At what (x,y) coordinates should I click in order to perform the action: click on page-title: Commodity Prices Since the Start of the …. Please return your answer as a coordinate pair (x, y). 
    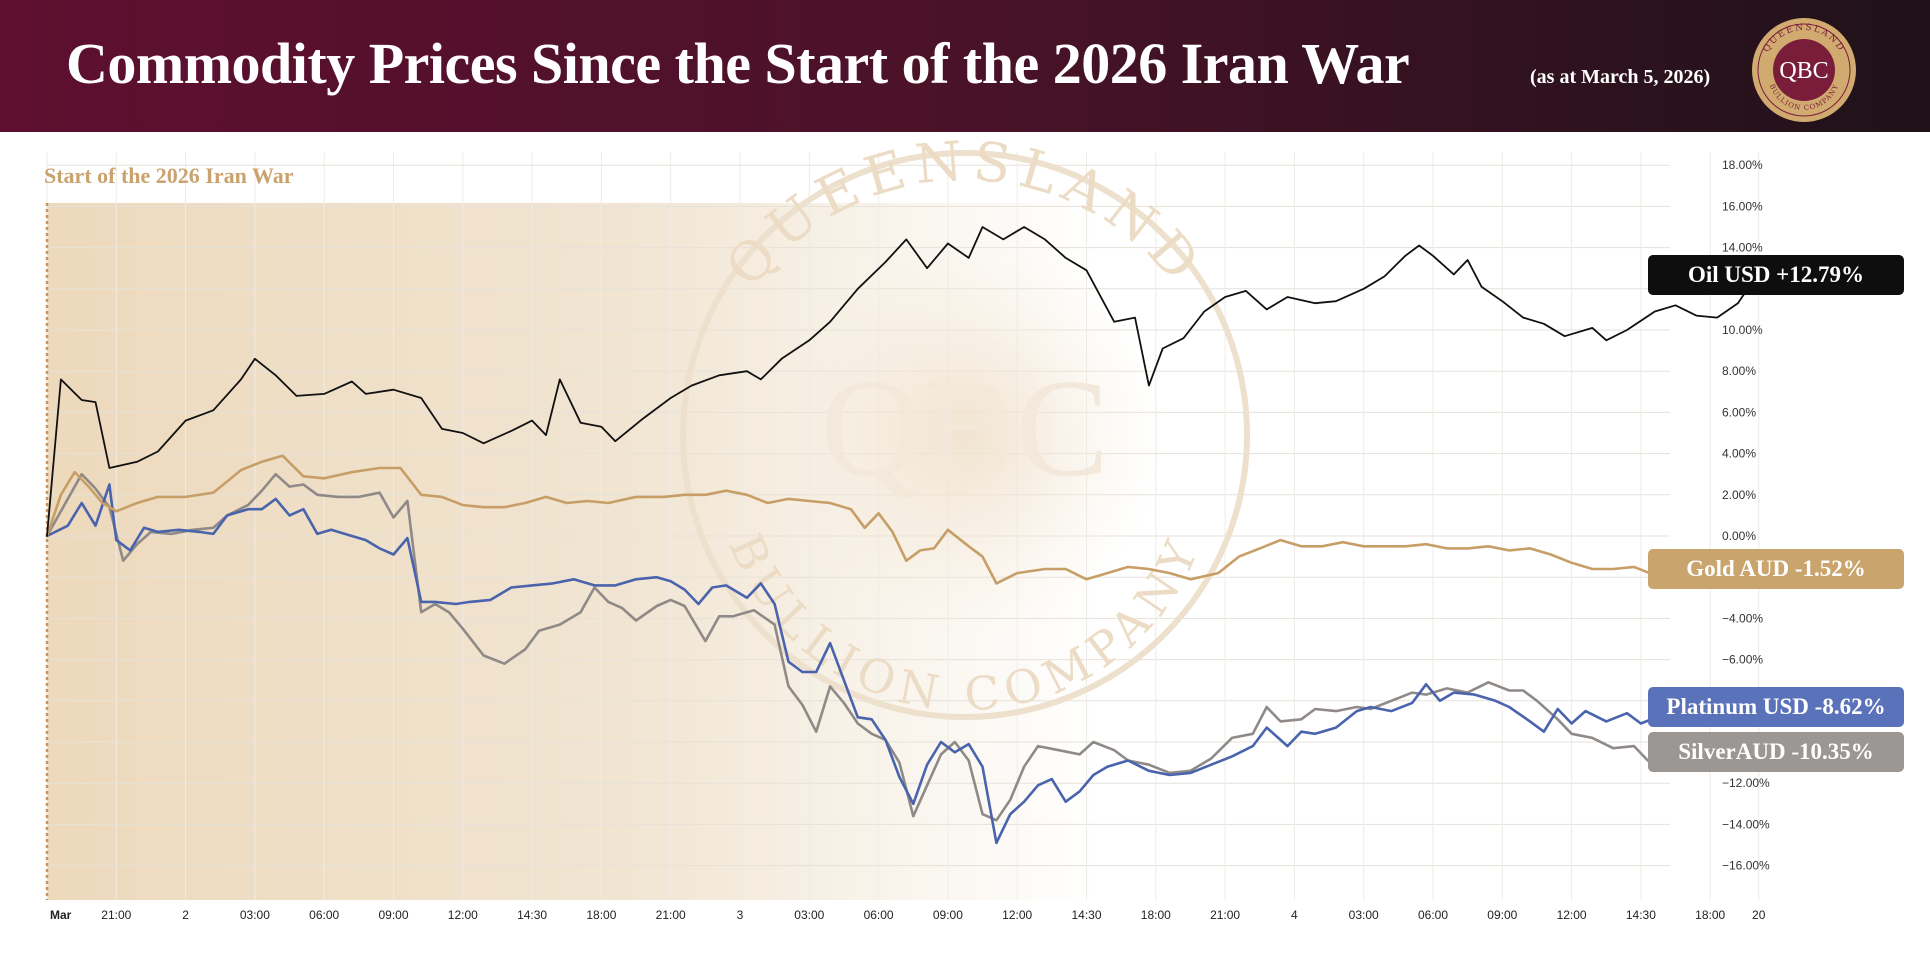
    Looking at the image, I should click on (738, 63).